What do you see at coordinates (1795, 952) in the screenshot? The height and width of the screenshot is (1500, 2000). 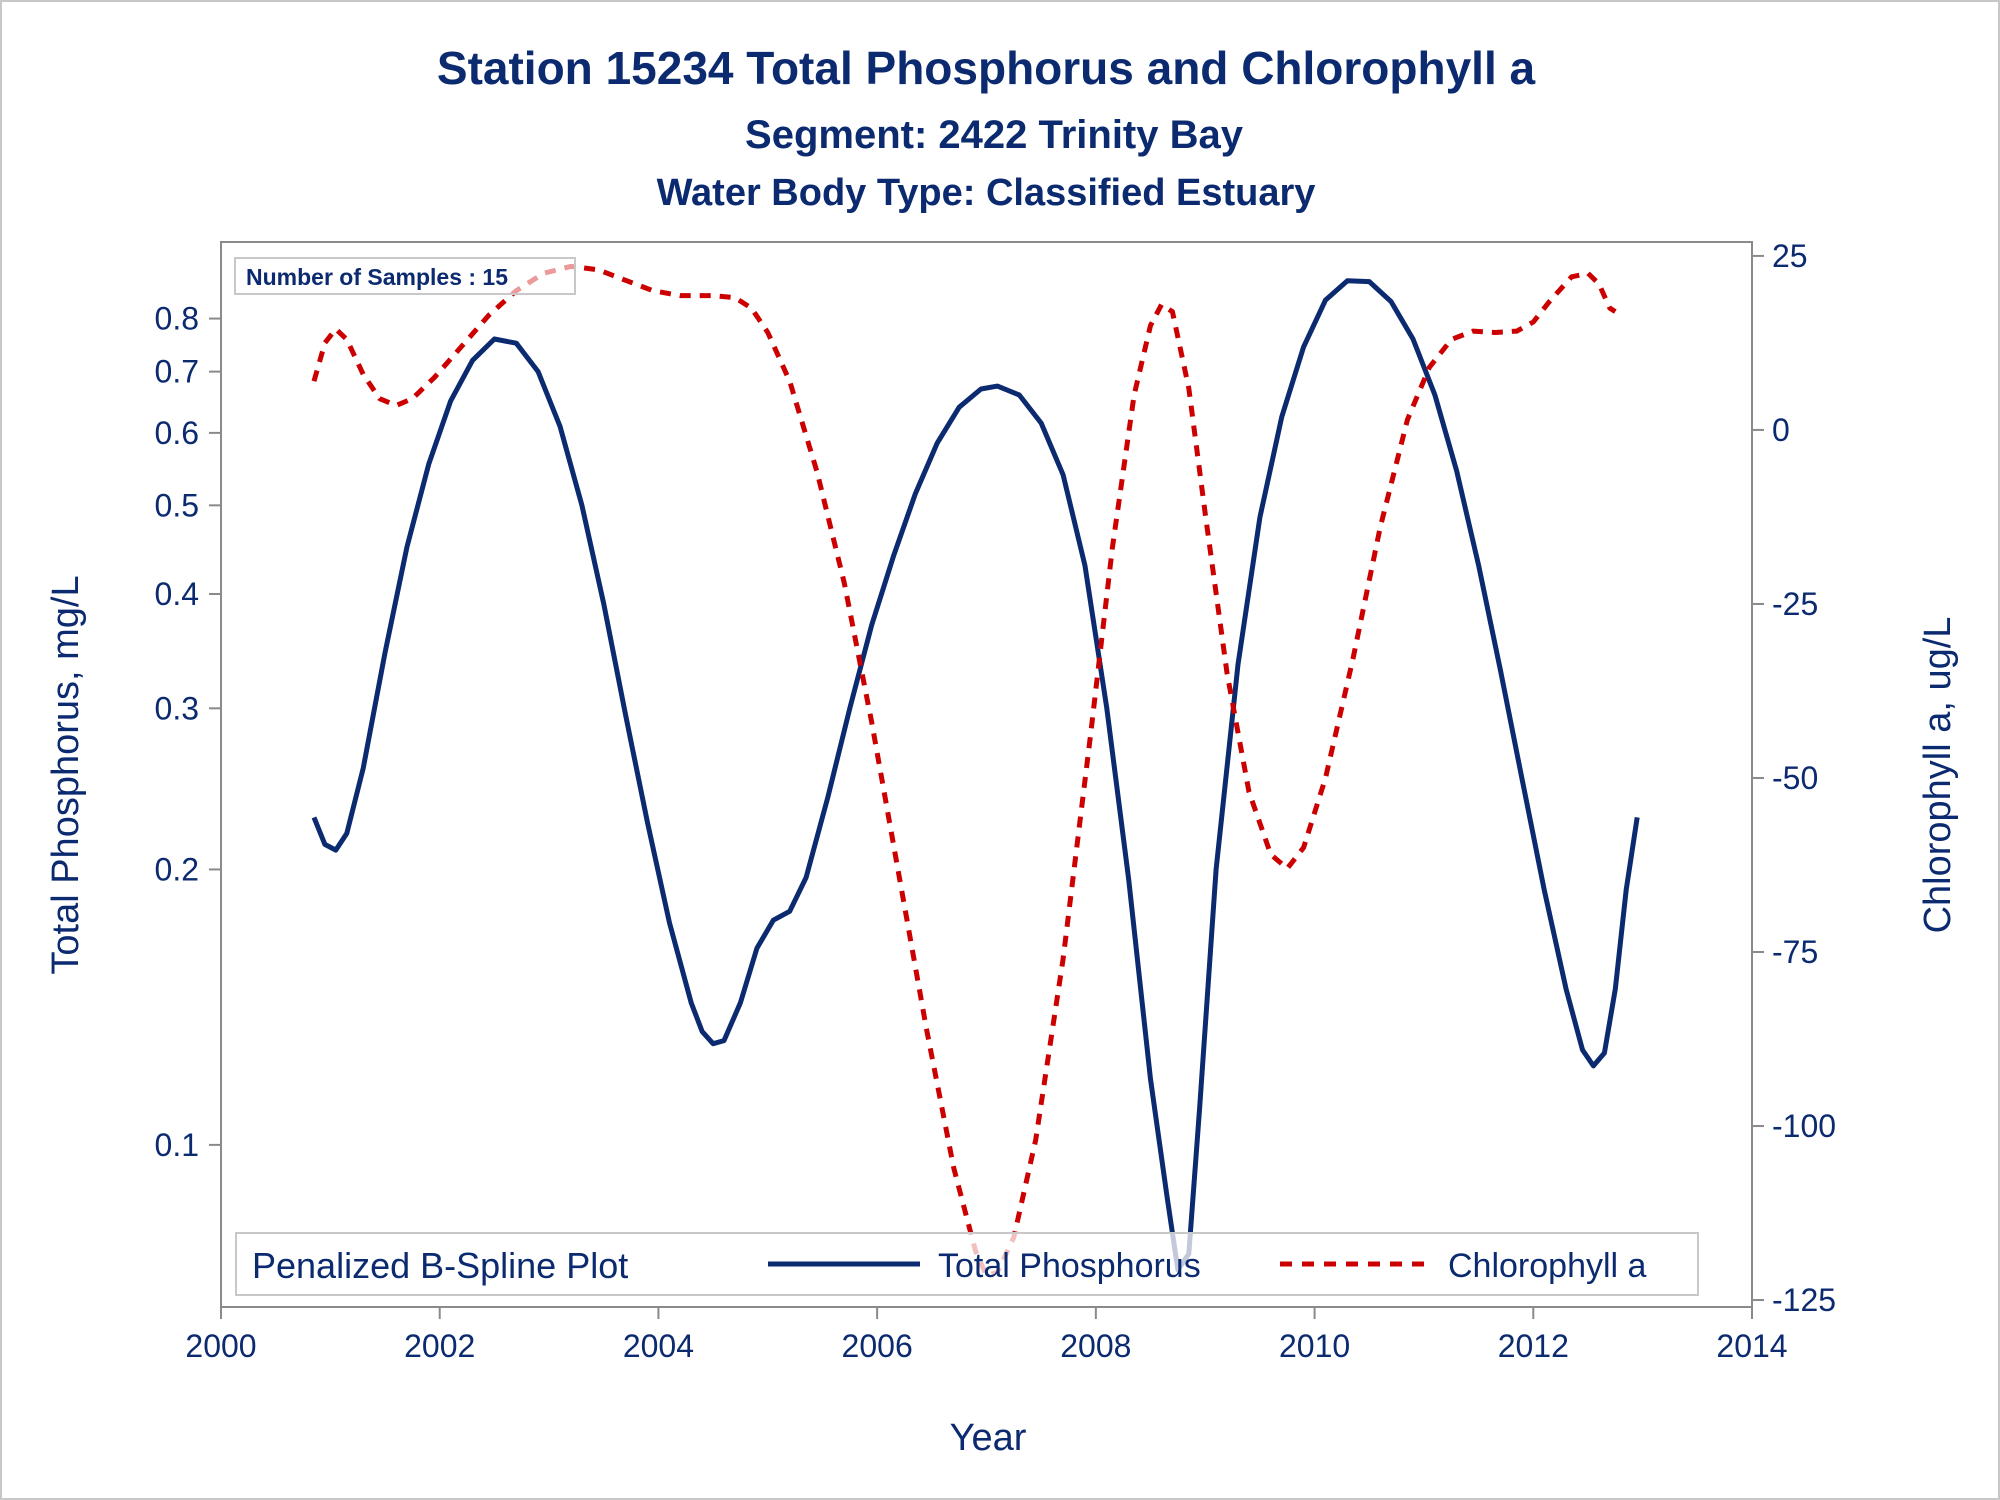 I see `y-right-tick-label: -75` at bounding box center [1795, 952].